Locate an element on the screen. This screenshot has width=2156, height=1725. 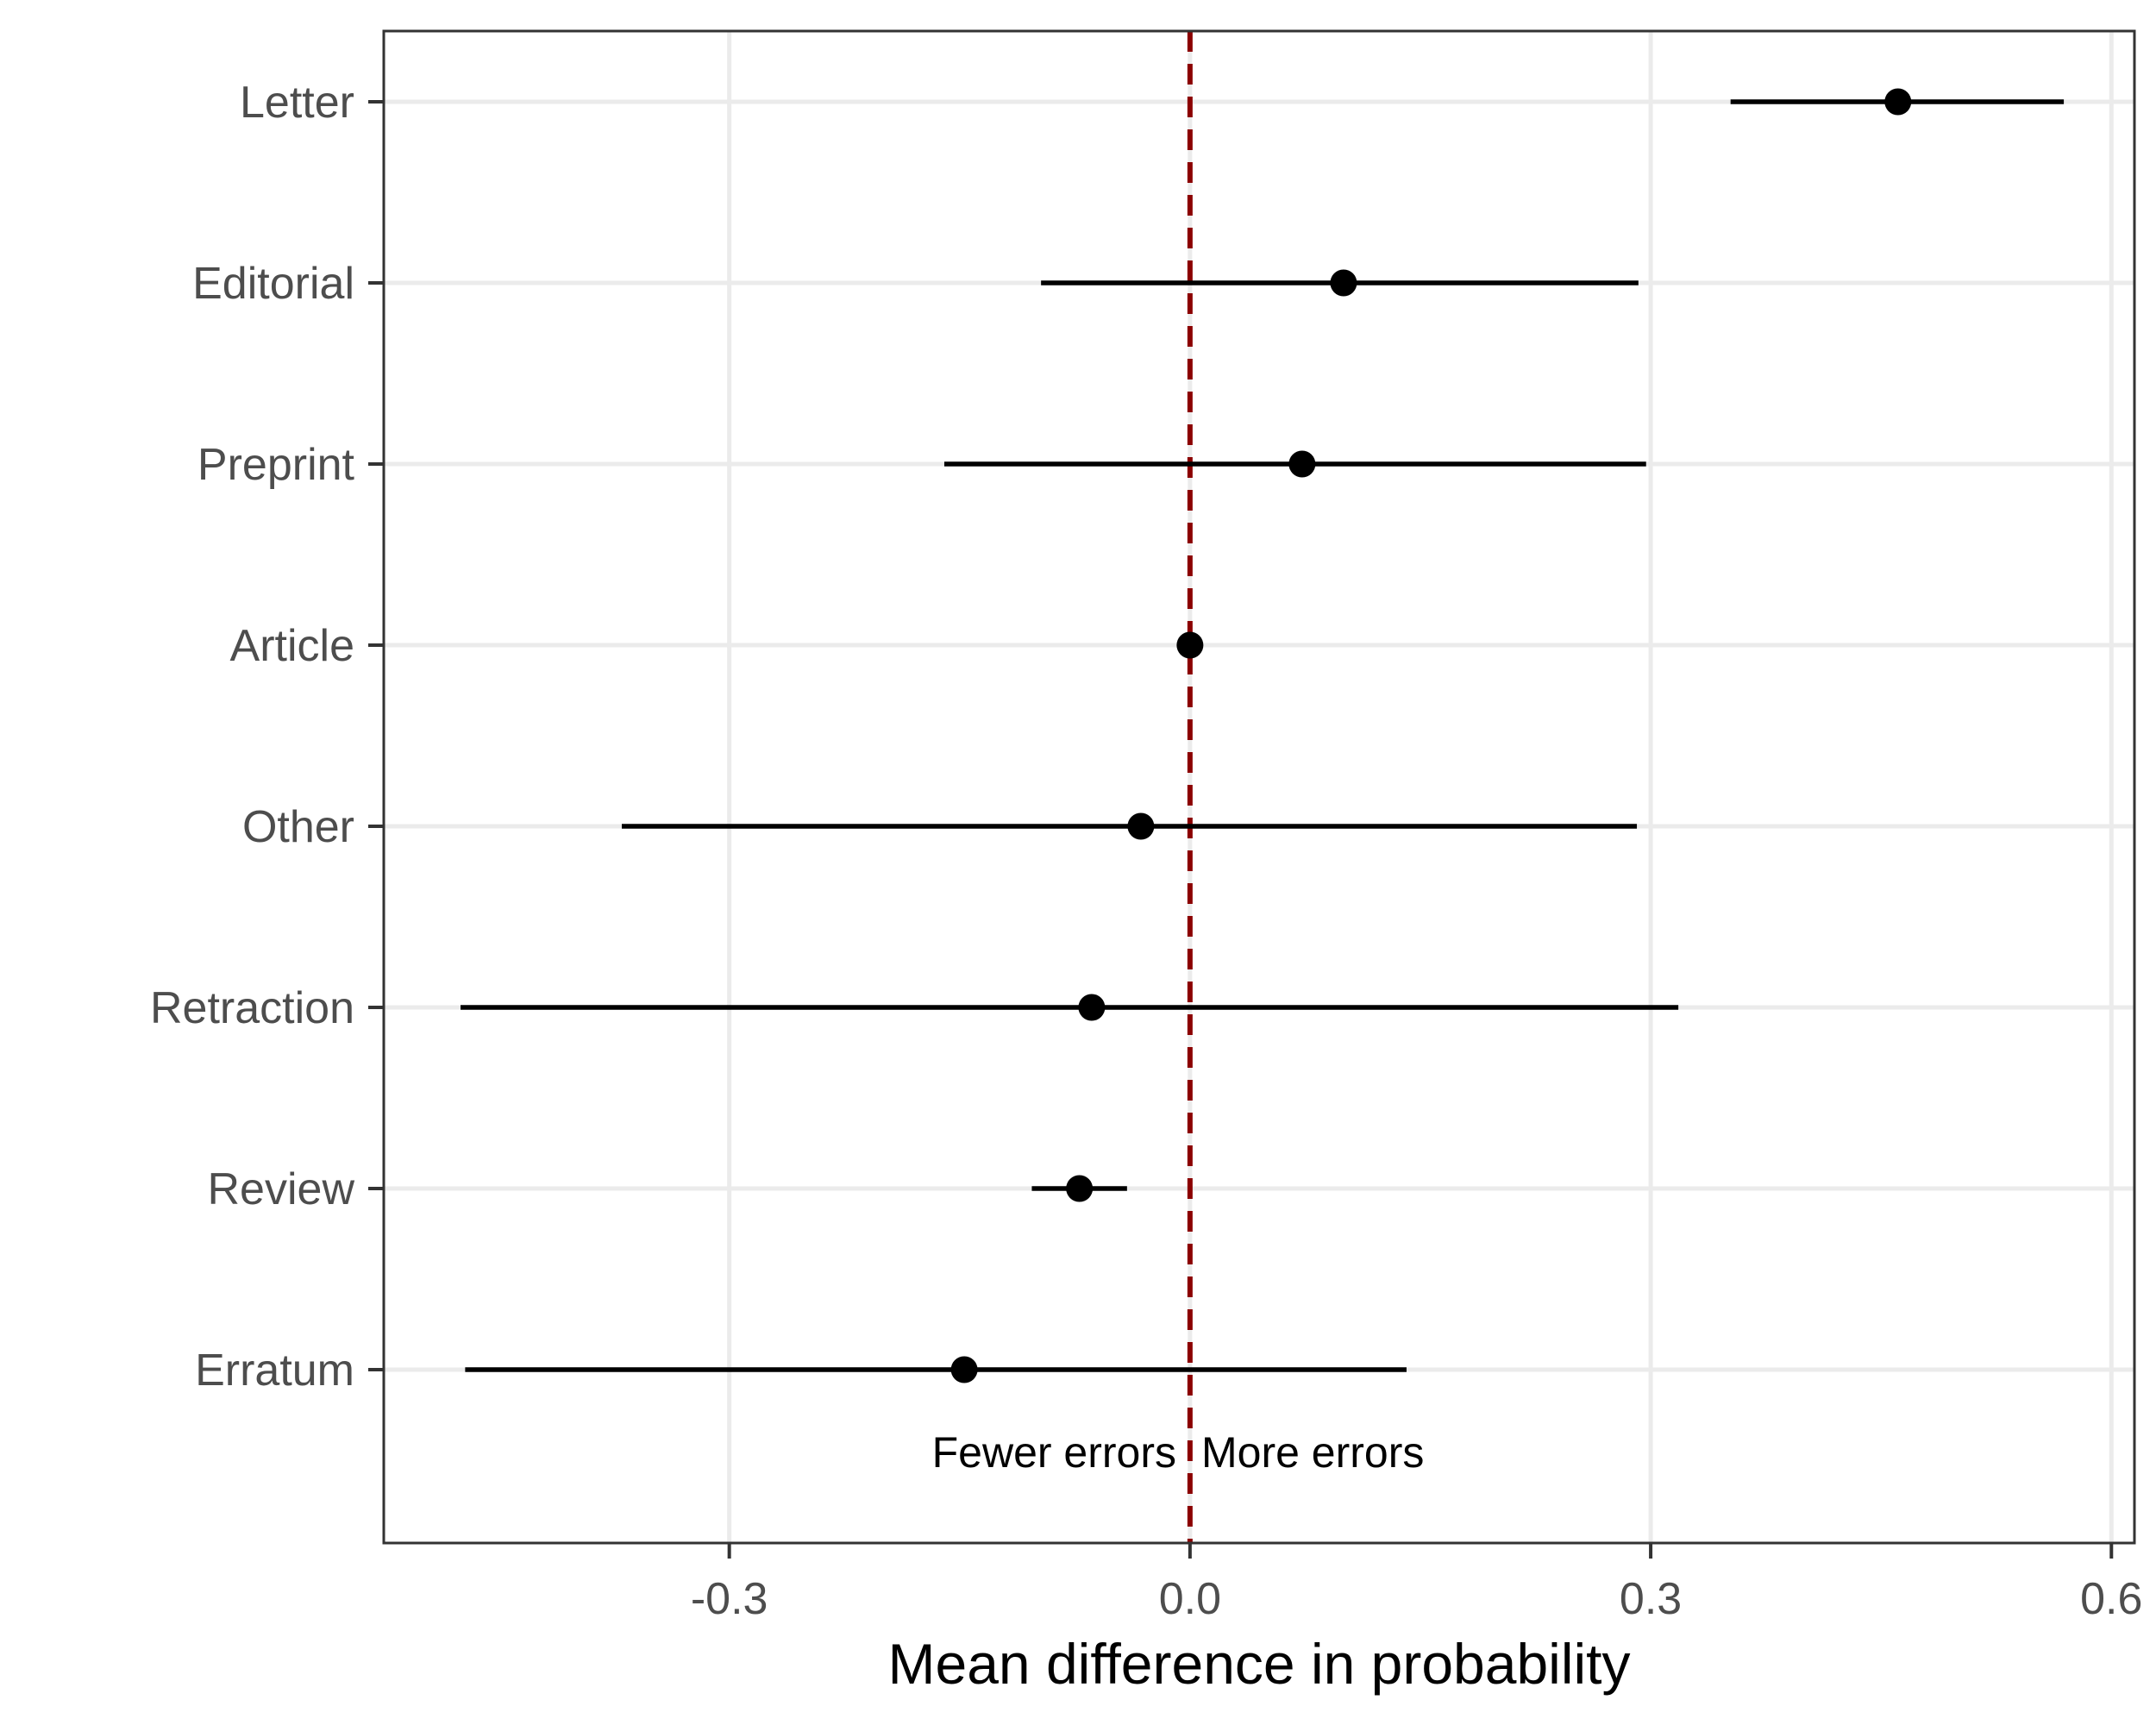
annotation-more-errors: More errors is located at coordinates (1312, 1452).